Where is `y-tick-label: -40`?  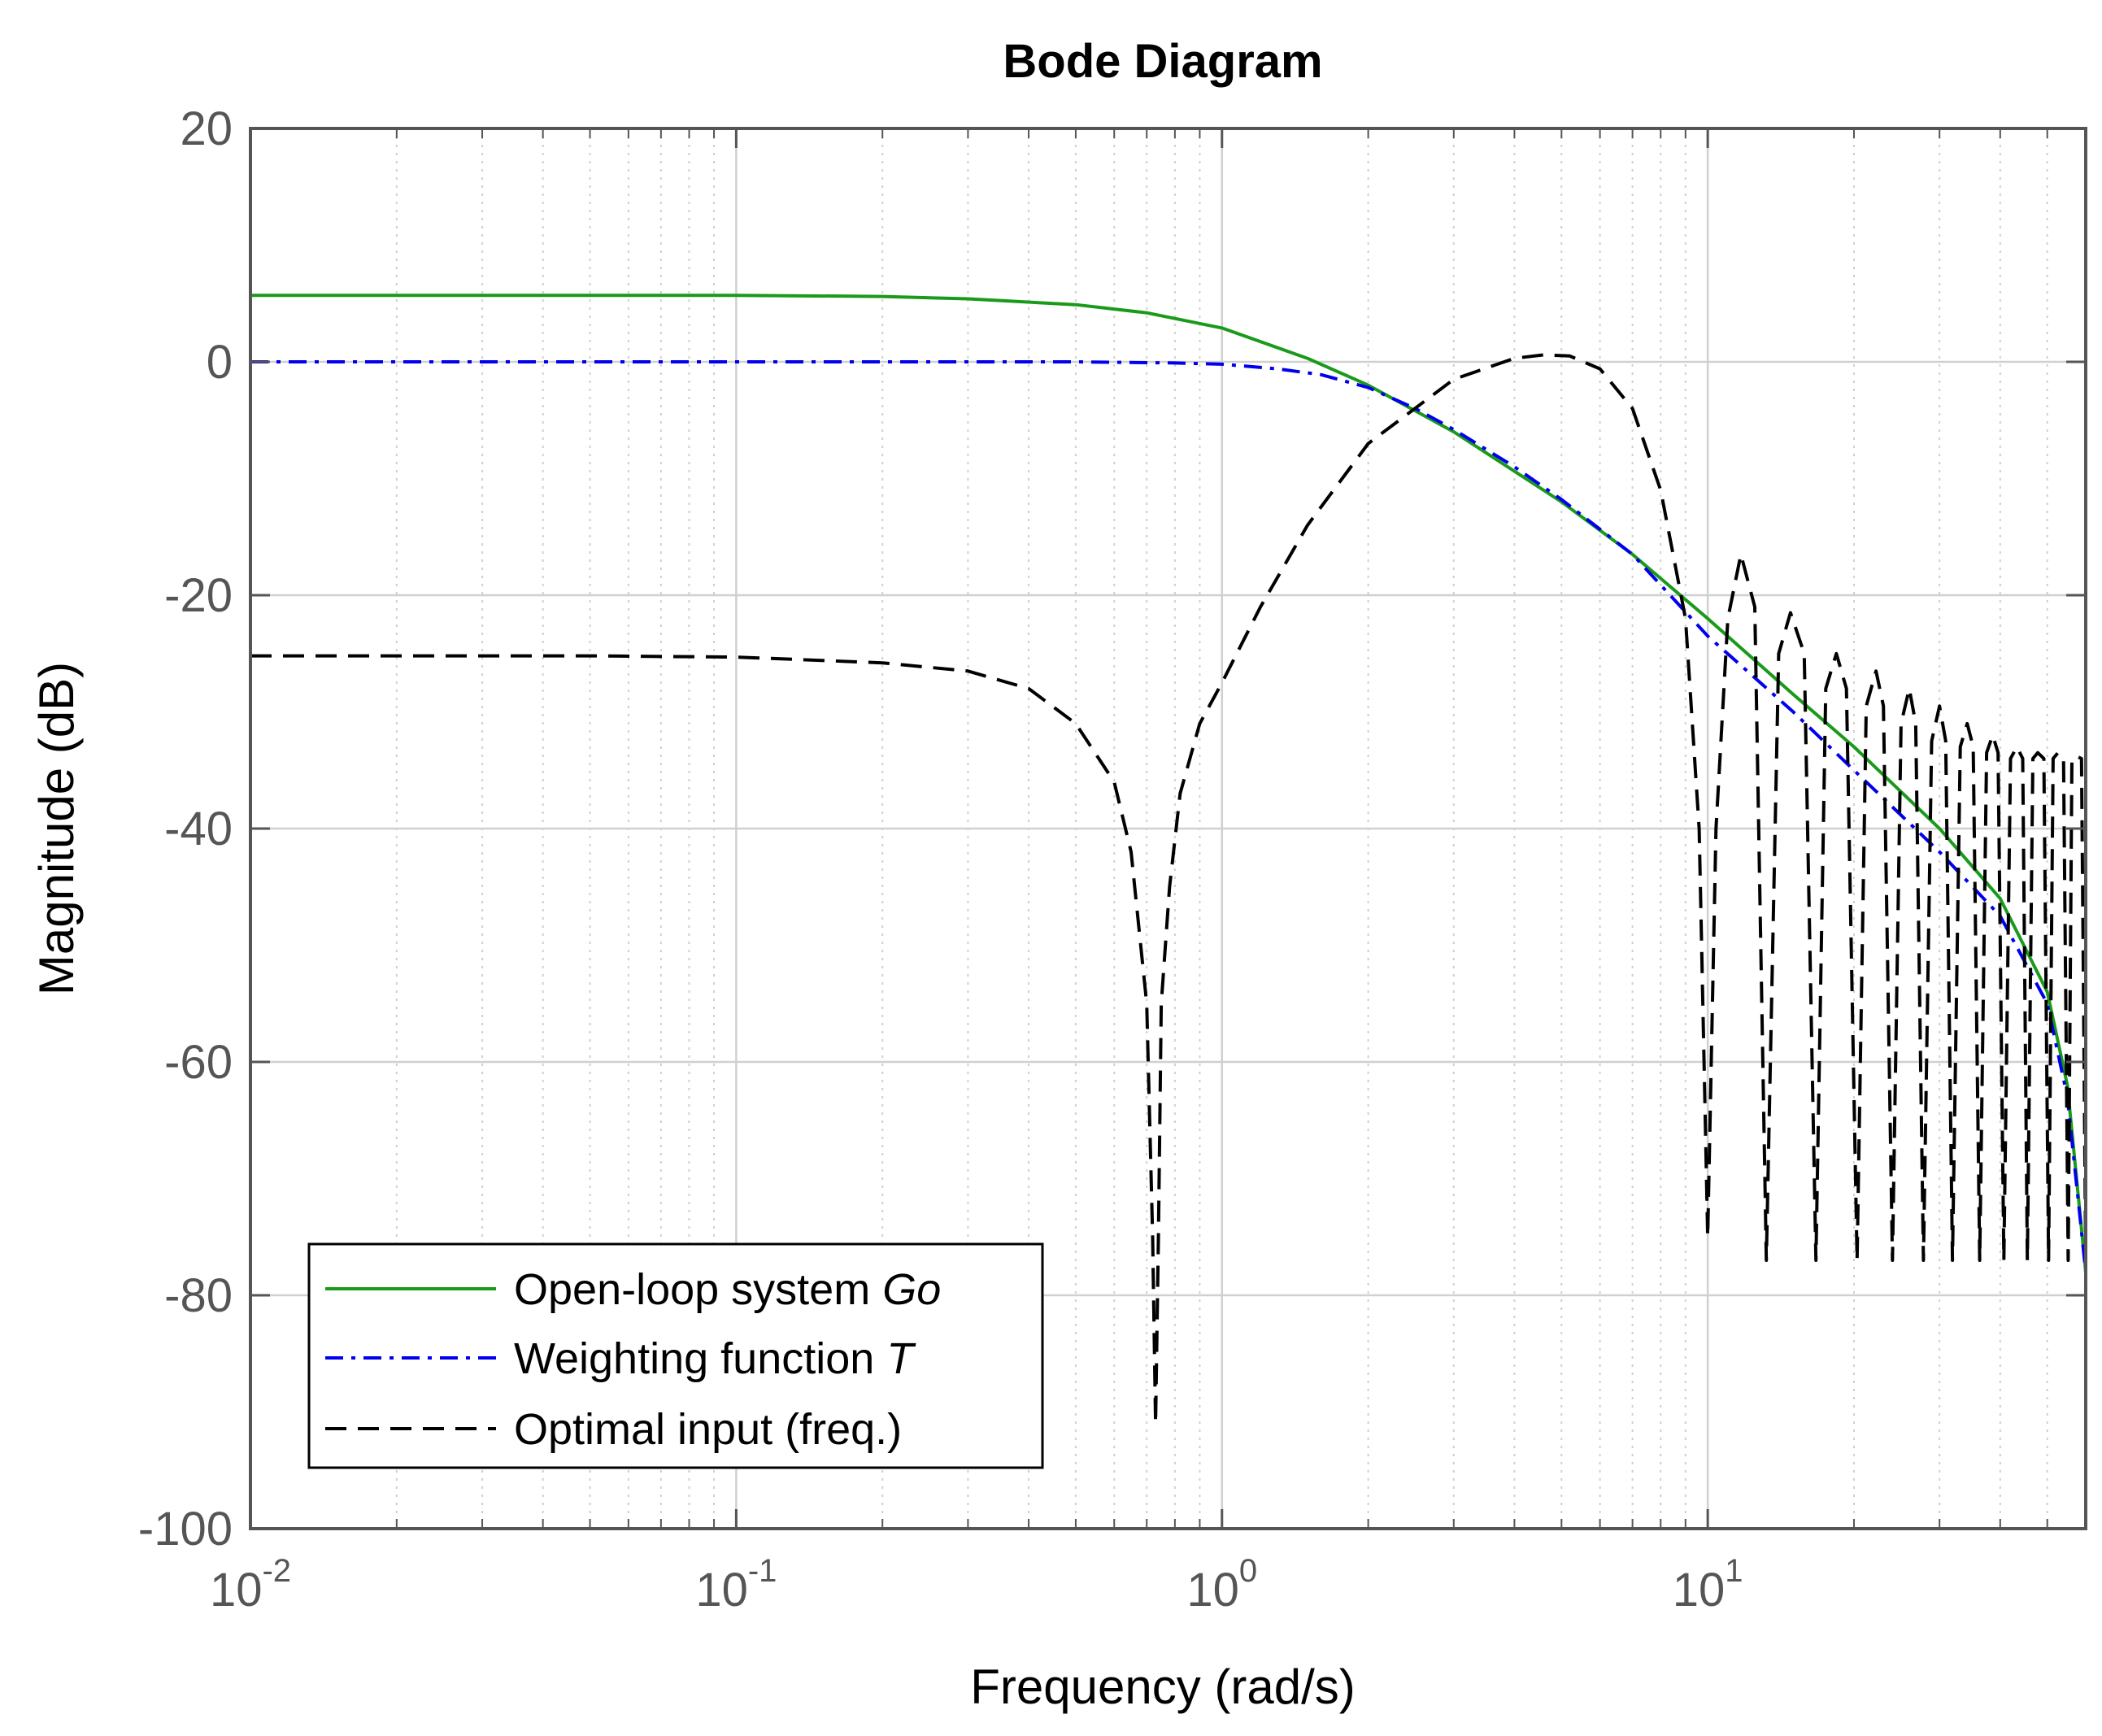 y-tick-label: -40 is located at coordinates (198, 829).